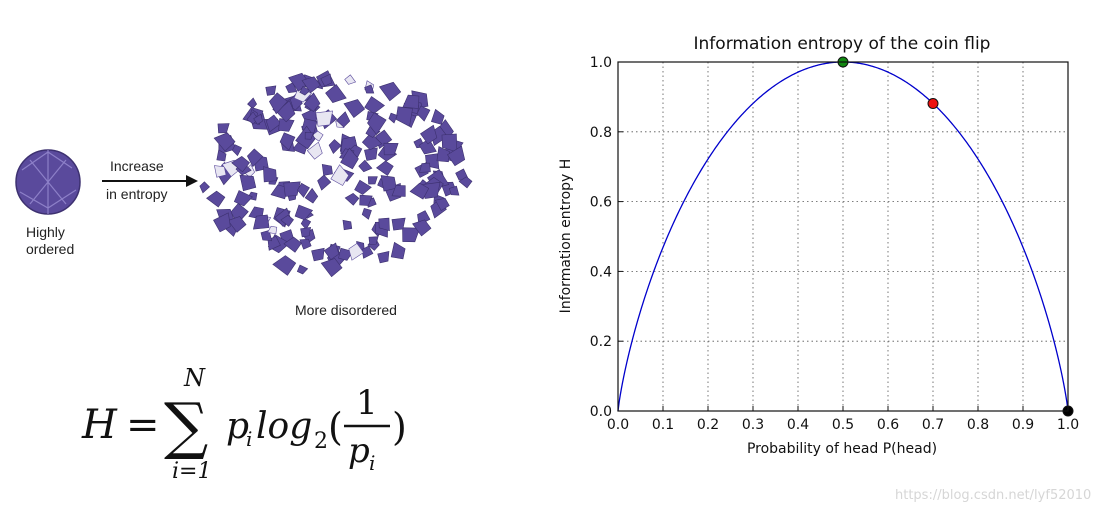 The height and width of the screenshot is (521, 1111). Describe the element at coordinates (601, 203) in the screenshot. I see `y-tick-label: 0.6` at that location.